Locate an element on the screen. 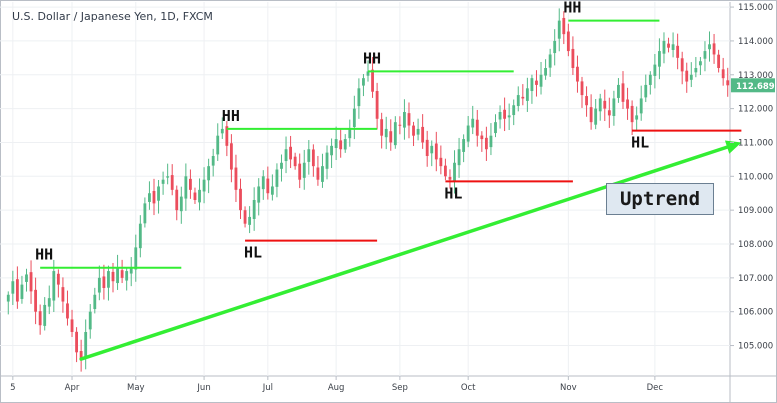 Image resolution: width=777 pixels, height=403 pixels. time-tick-label: Aug is located at coordinates (336, 388).